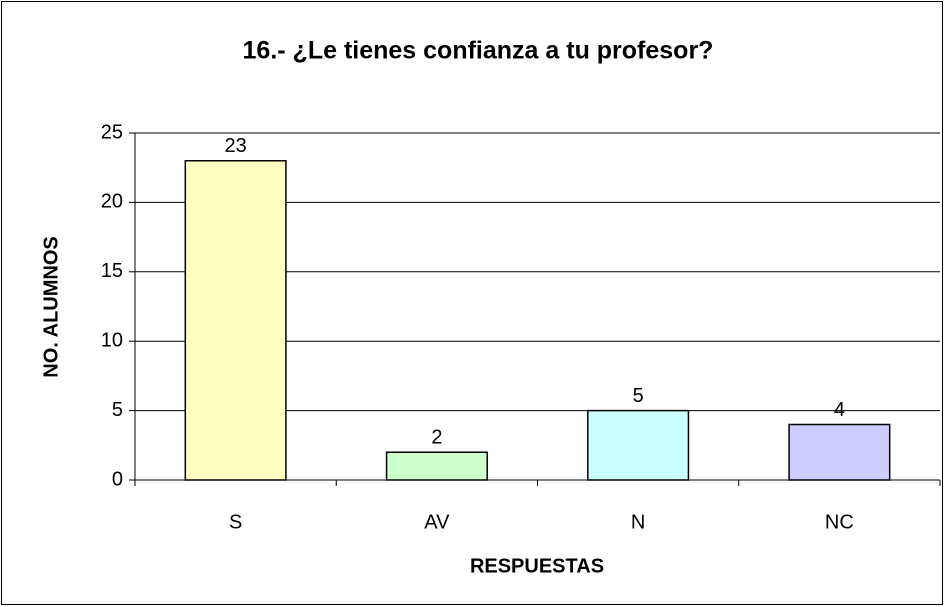  Describe the element at coordinates (236, 146) in the screenshot. I see `data-label: 23` at that location.